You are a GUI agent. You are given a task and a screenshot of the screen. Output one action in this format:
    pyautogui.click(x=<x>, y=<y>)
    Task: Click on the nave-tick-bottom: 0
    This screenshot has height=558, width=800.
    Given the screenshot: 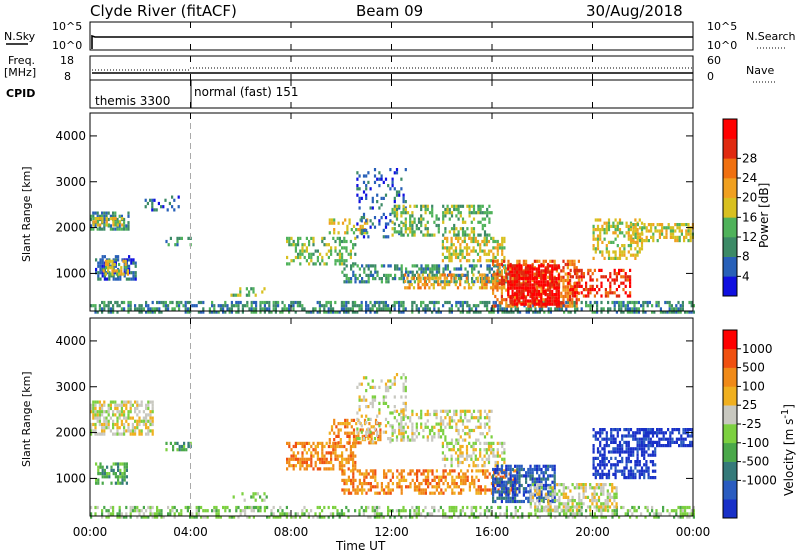 What is the action you would take?
    pyautogui.click(x=710, y=76)
    